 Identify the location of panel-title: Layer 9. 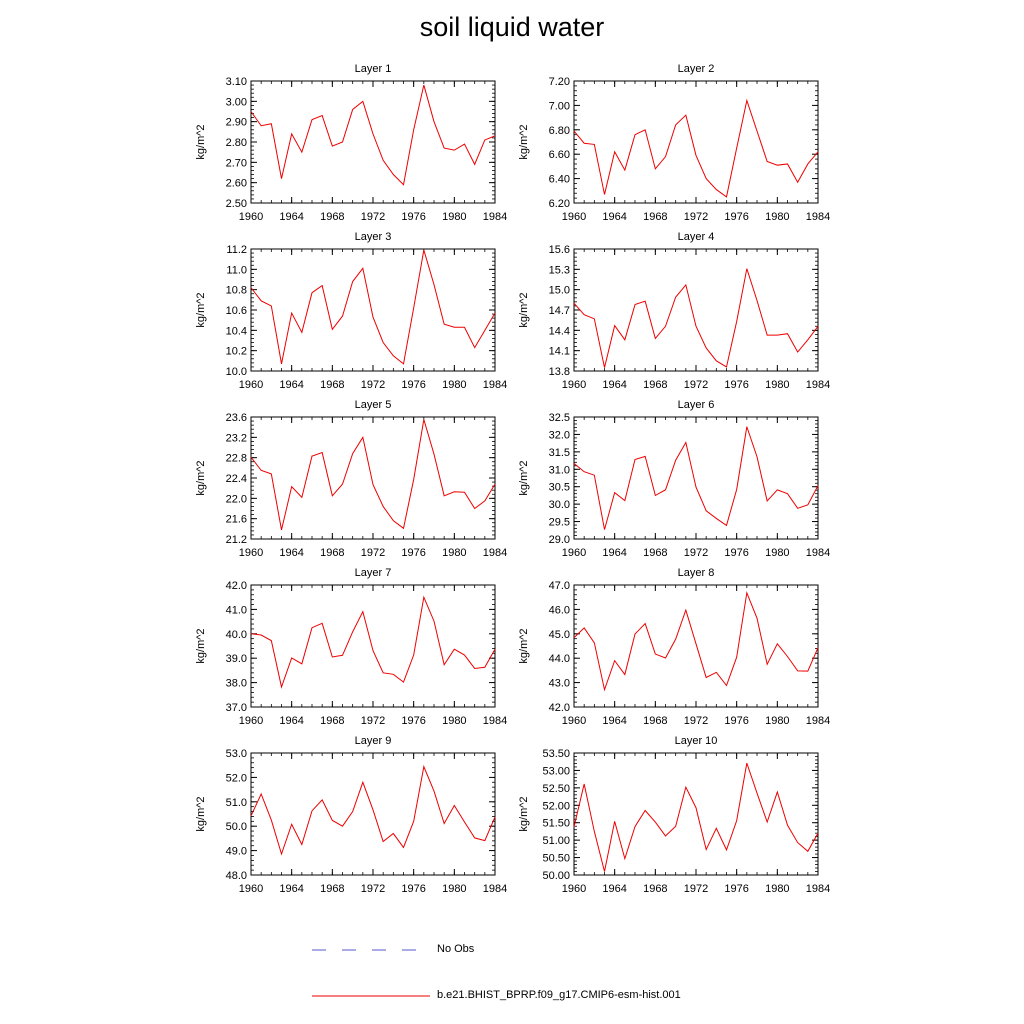
(373, 741).